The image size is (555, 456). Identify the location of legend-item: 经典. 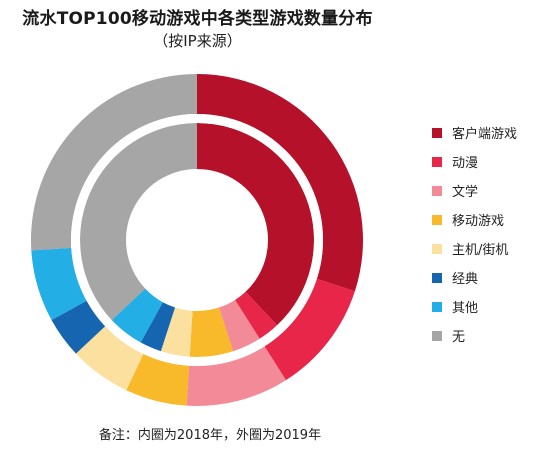
(474, 277).